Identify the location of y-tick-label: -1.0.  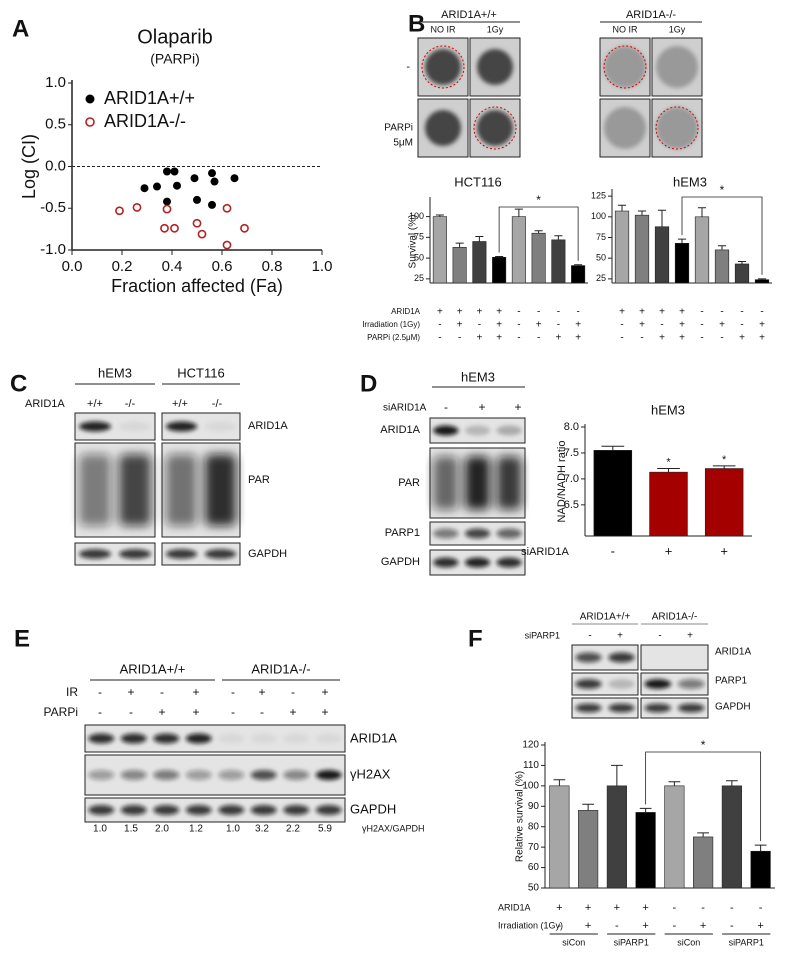
(53, 249).